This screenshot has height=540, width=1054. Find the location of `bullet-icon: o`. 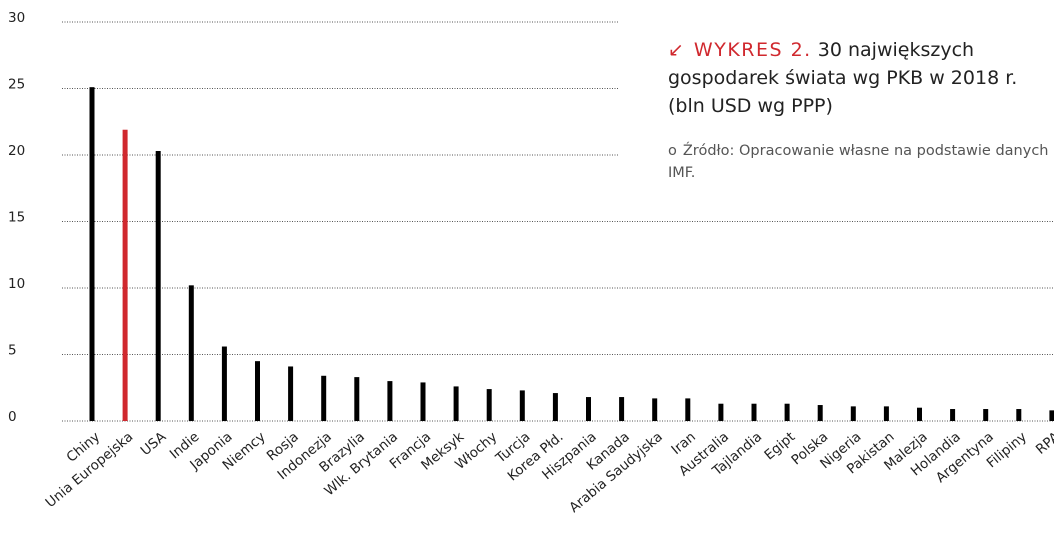

bullet-icon: o is located at coordinates (672, 151).